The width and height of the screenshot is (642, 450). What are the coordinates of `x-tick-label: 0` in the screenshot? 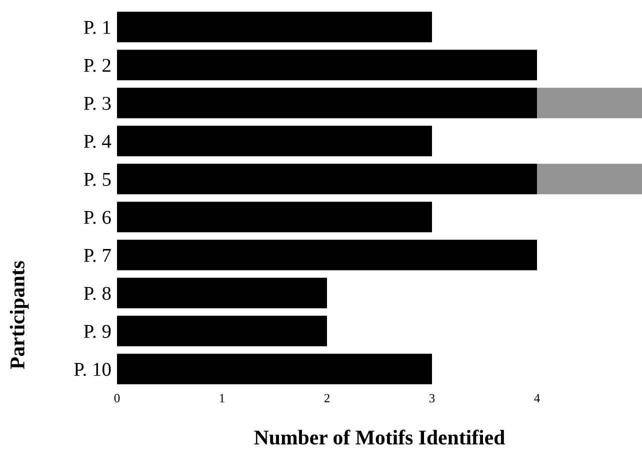 It's located at (117, 398).